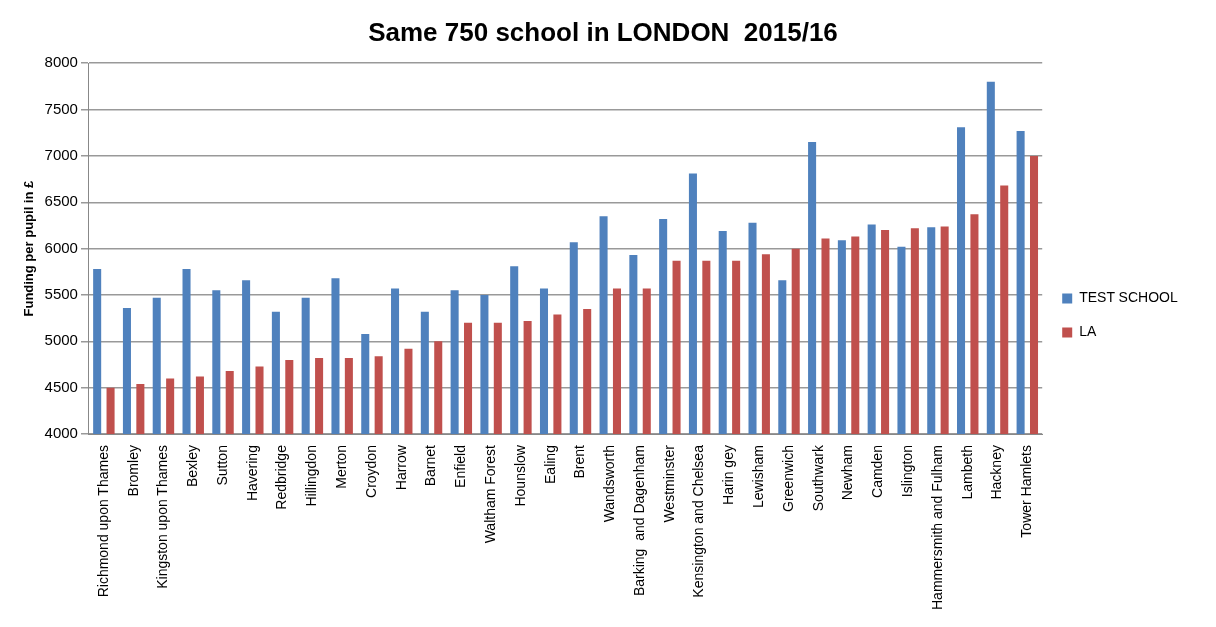 This screenshot has height=627, width=1216. What do you see at coordinates (192, 466) in the screenshot?
I see `x-tick-label: Bexley` at bounding box center [192, 466].